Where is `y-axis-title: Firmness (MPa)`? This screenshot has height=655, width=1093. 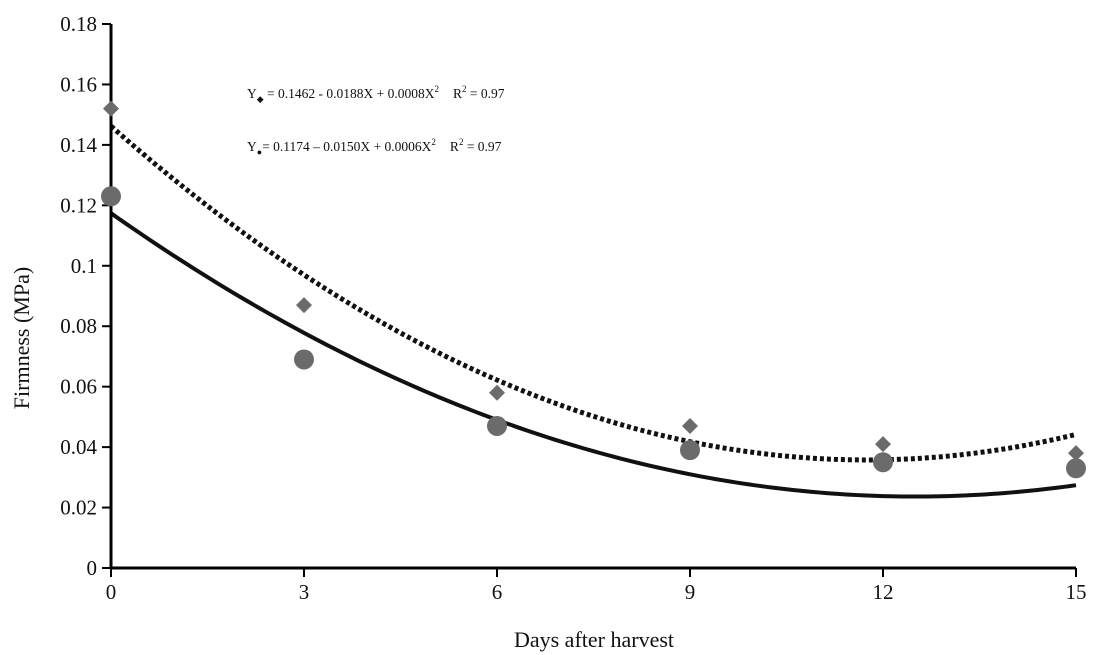 y-axis-title: Firmness (MPa) is located at coordinates (21, 338).